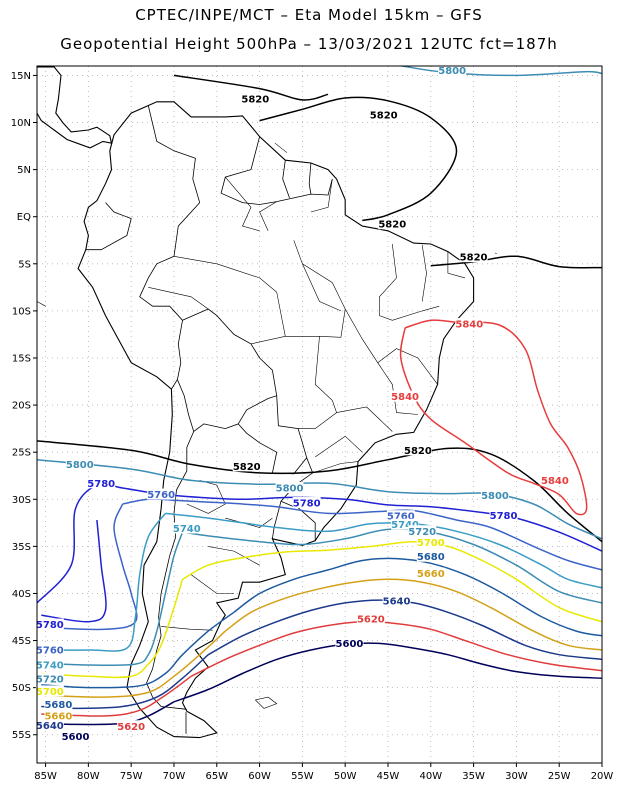 Image resolution: width=618 pixels, height=800 pixels. What do you see at coordinates (388, 776) in the screenshot?
I see `lon-tick-label: 45W` at bounding box center [388, 776].